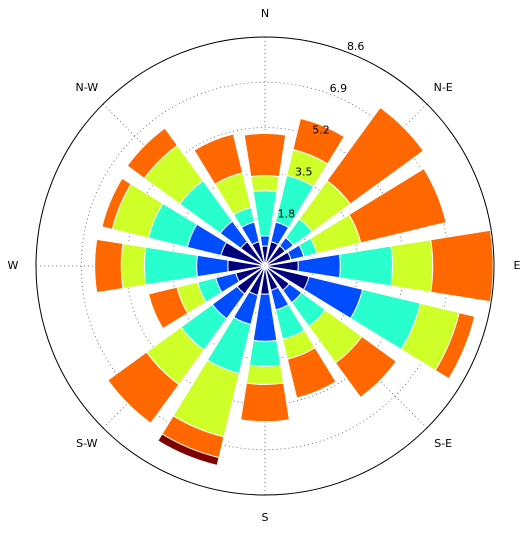 The height and width of the screenshot is (535, 528). I want to click on r-tick-label: 5.2, so click(321, 130).